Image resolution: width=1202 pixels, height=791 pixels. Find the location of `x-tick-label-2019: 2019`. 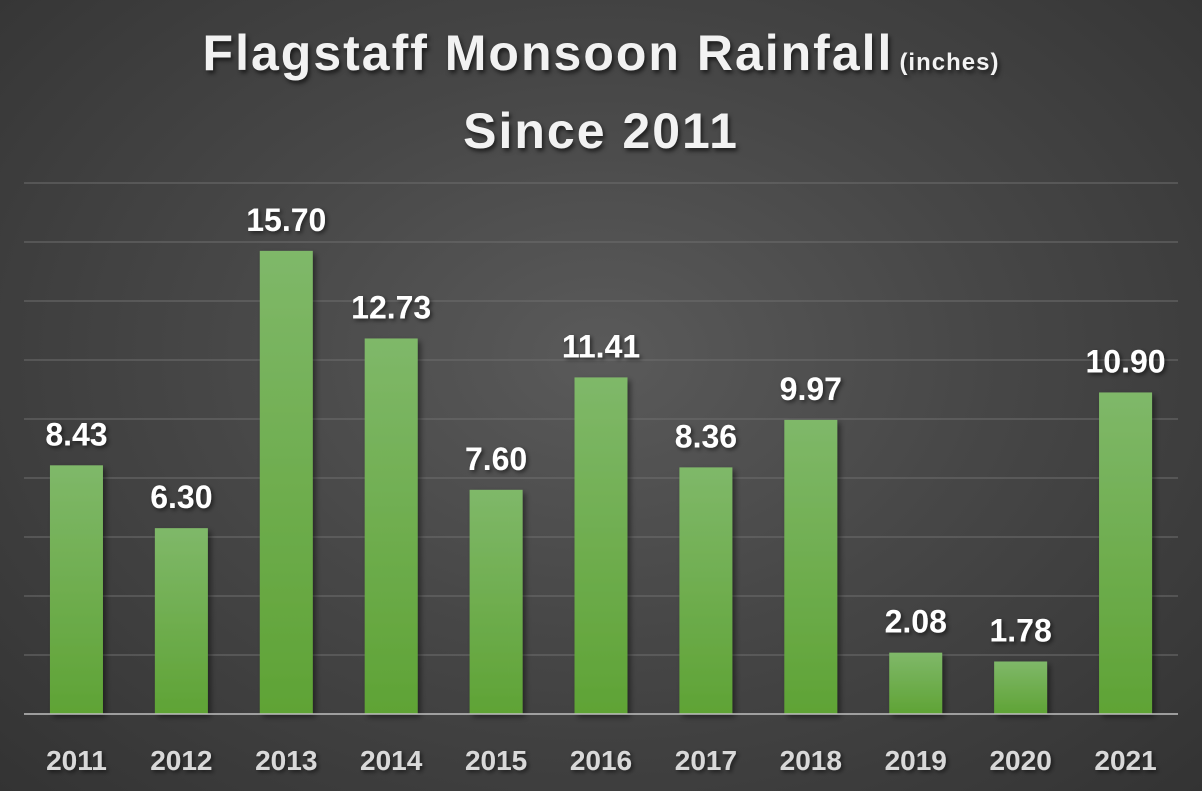

x-tick-label-2019: 2019 is located at coordinates (916, 760).